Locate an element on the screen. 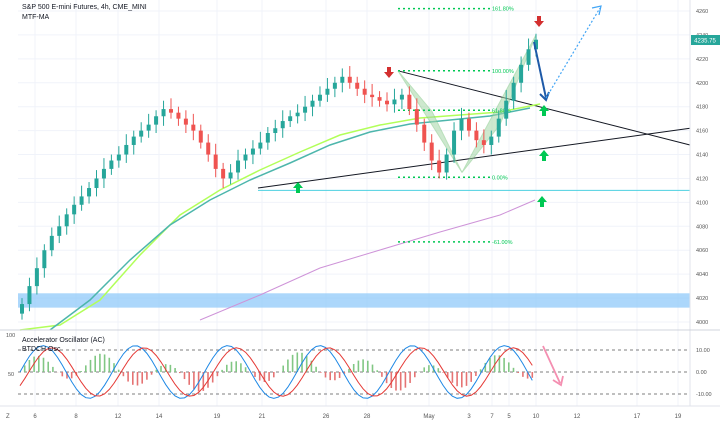 This screenshot has width=720, height=425. osc-line-blue is located at coordinates (276, 372).